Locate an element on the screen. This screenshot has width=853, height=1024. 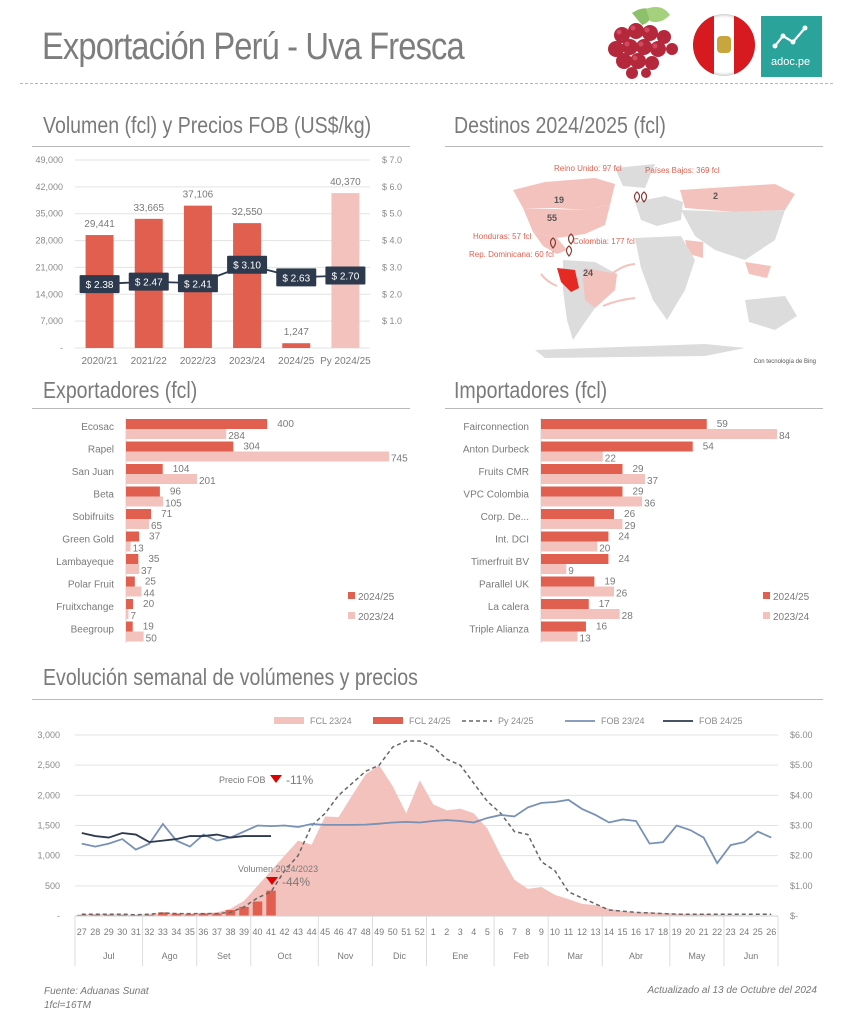
week-tick-label: 36 is located at coordinates (203, 932).